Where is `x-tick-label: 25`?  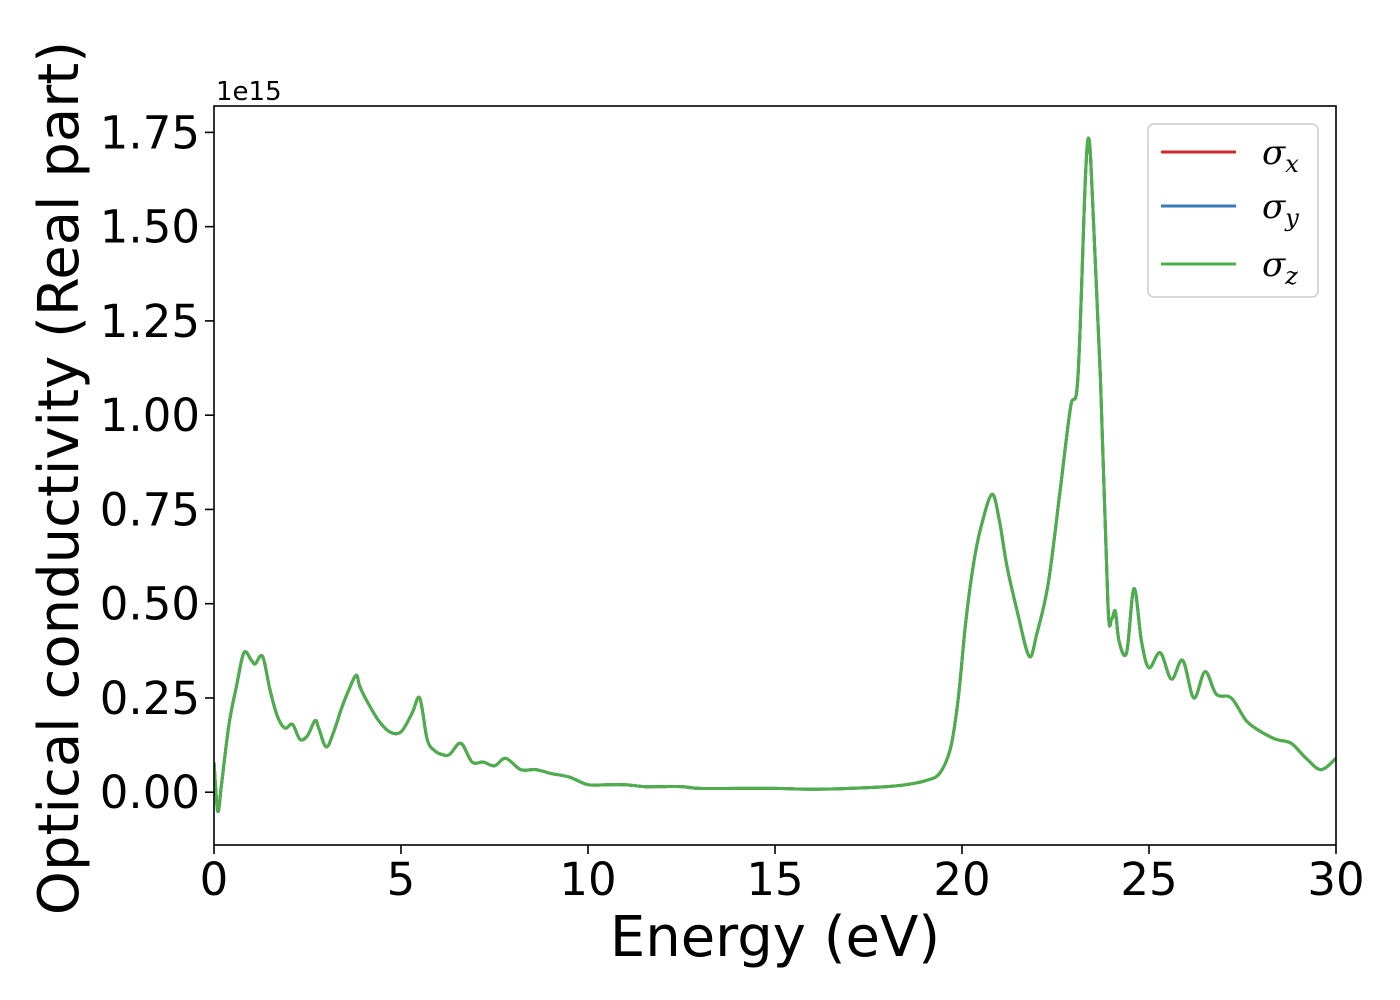 x-tick-label: 25 is located at coordinates (1148, 879).